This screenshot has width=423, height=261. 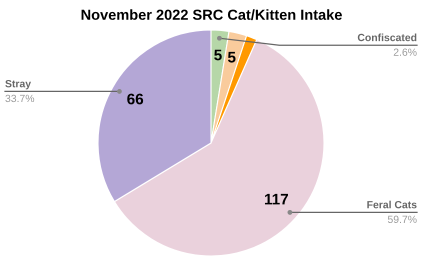 What do you see at coordinates (212, 14) in the screenshot?
I see `chart-title: November 2022 SRC Cat/Kitten Intake` at bounding box center [212, 14].